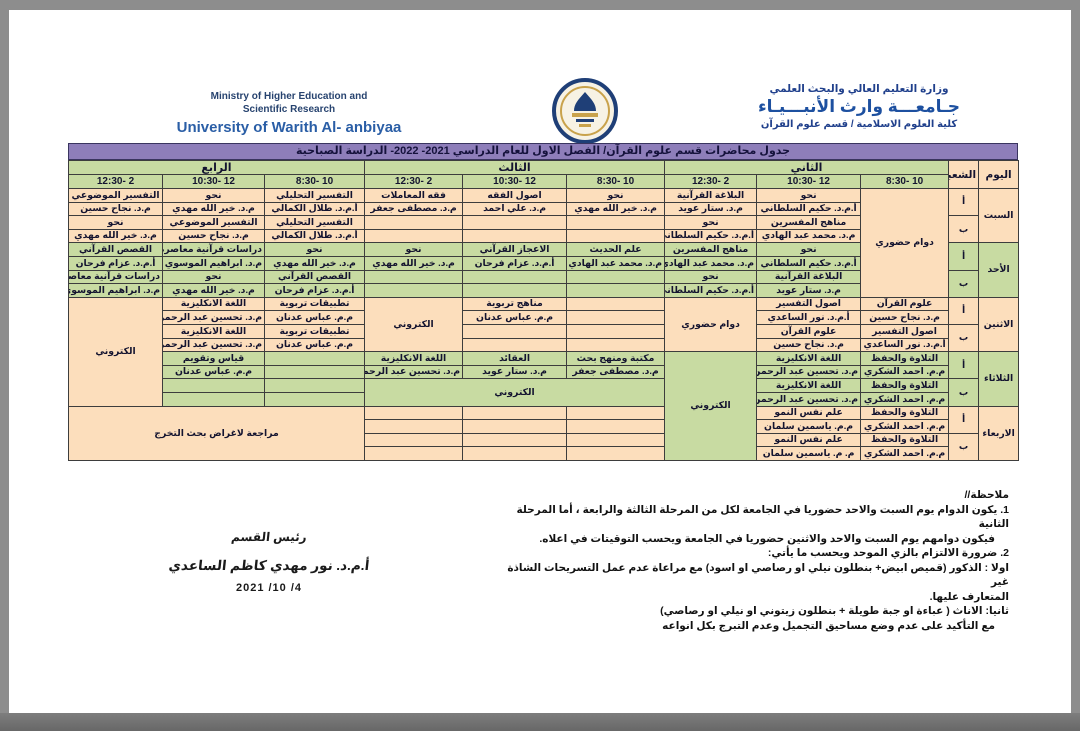  Describe the element at coordinates (809, 236) in the screenshot. I see `teacher-cell: م.د. محمد عبد الهادي` at that location.